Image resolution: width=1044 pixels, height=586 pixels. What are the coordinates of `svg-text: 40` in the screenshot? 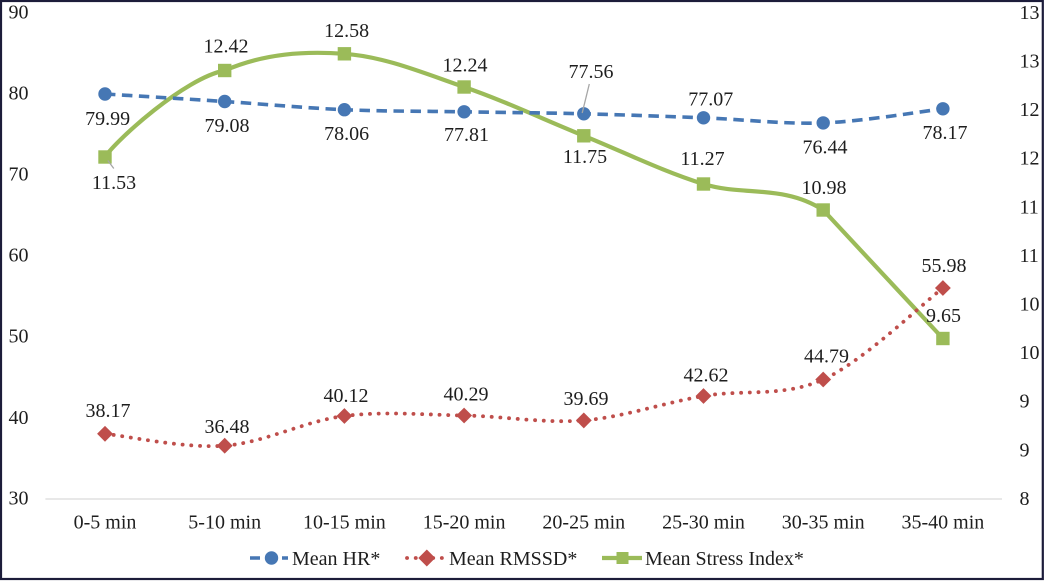 It's located at (19, 418).